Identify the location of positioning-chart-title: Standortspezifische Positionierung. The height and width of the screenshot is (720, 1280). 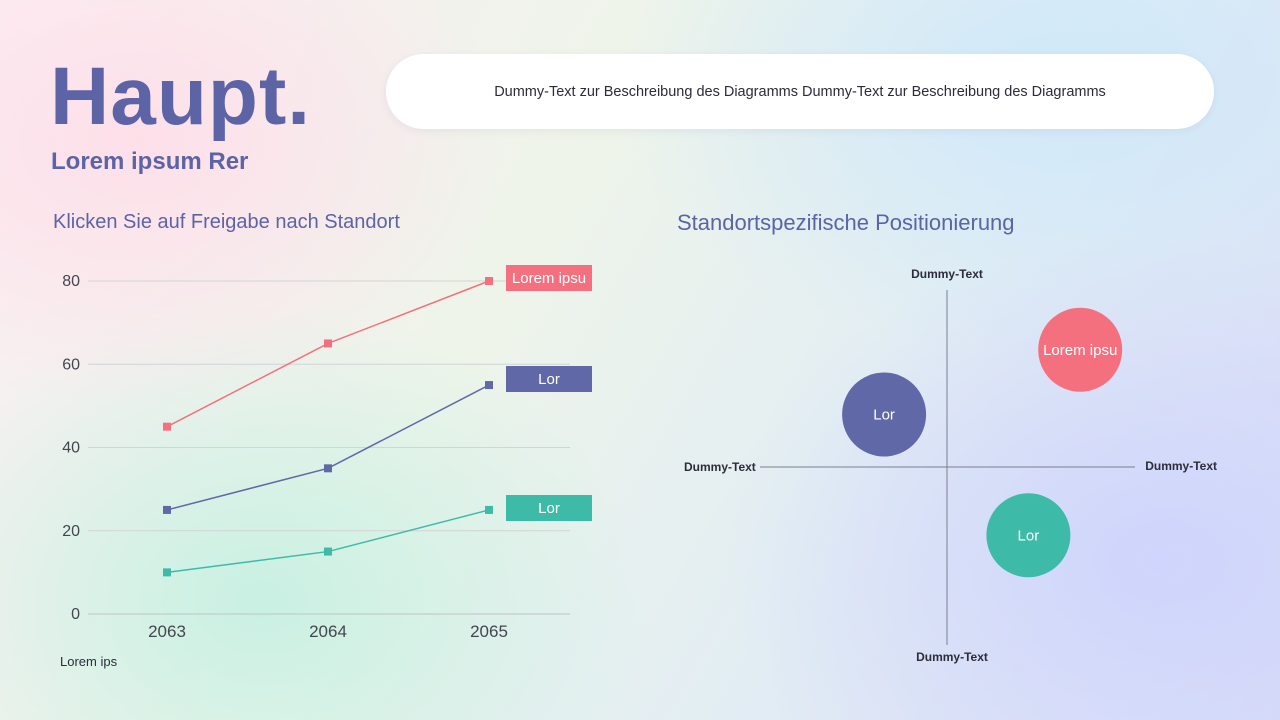
(846, 222).